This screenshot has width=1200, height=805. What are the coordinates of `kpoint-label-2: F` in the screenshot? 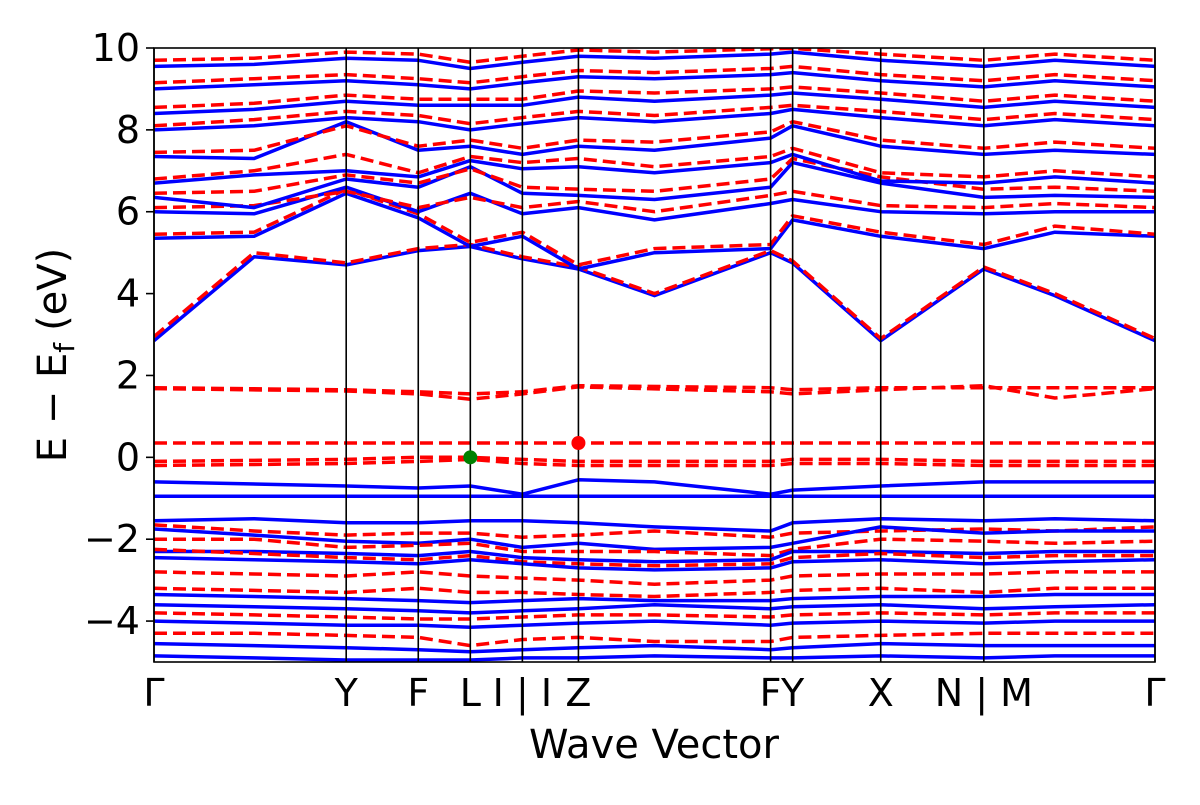 It's located at (418, 693).